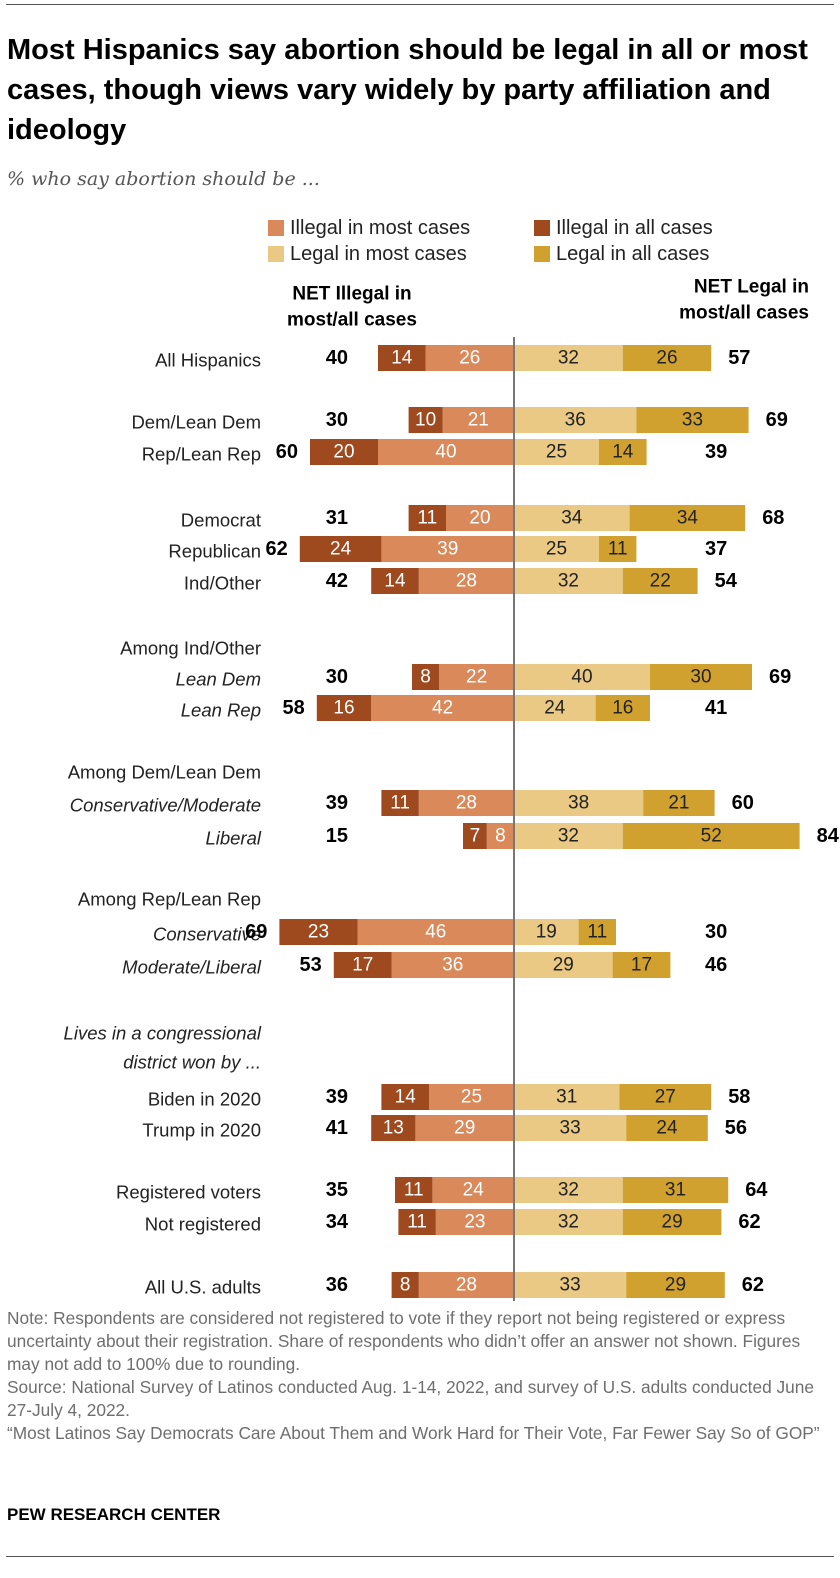 This screenshot has height=1578, width=840. I want to click on legend-label: Illegal in all cases, so click(634, 228).